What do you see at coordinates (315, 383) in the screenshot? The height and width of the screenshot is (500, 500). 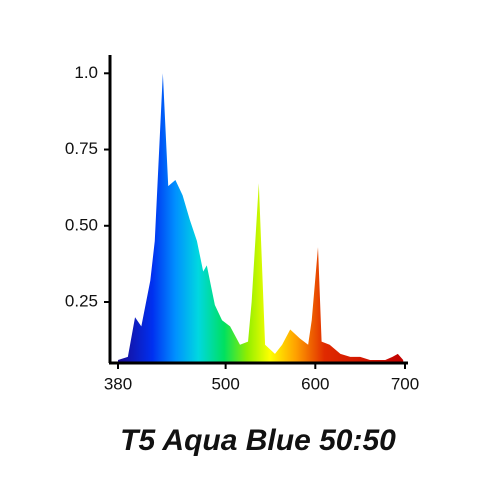 I see `x-tick-label: 600` at bounding box center [315, 383].